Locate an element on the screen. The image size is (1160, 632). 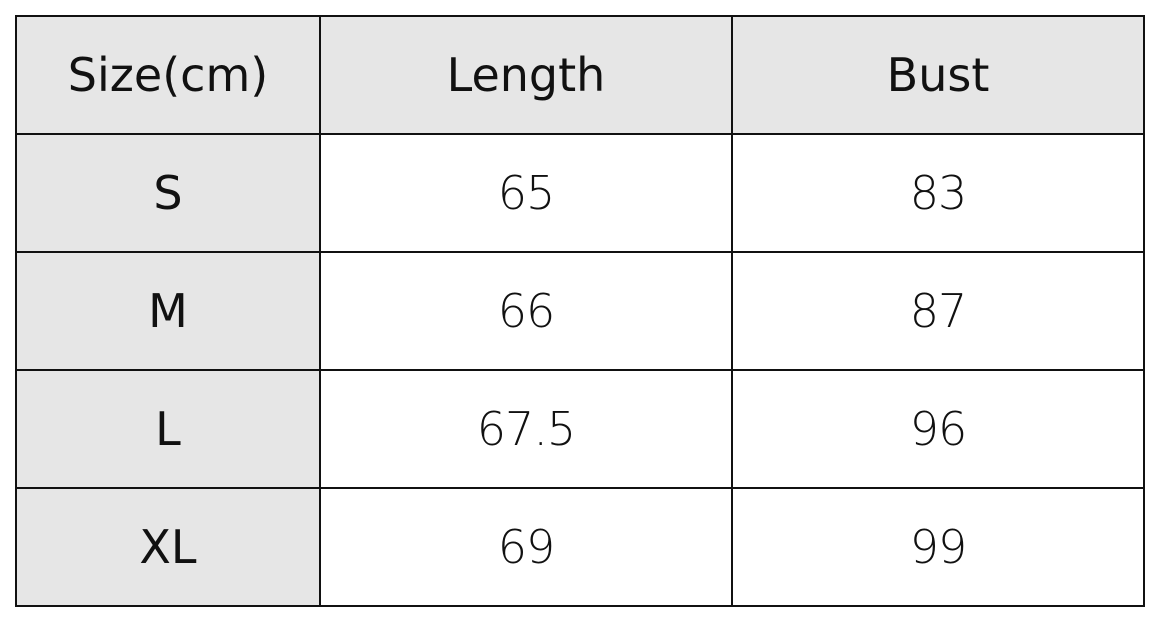
value-cell: 67.5 is located at coordinates (526, 429).